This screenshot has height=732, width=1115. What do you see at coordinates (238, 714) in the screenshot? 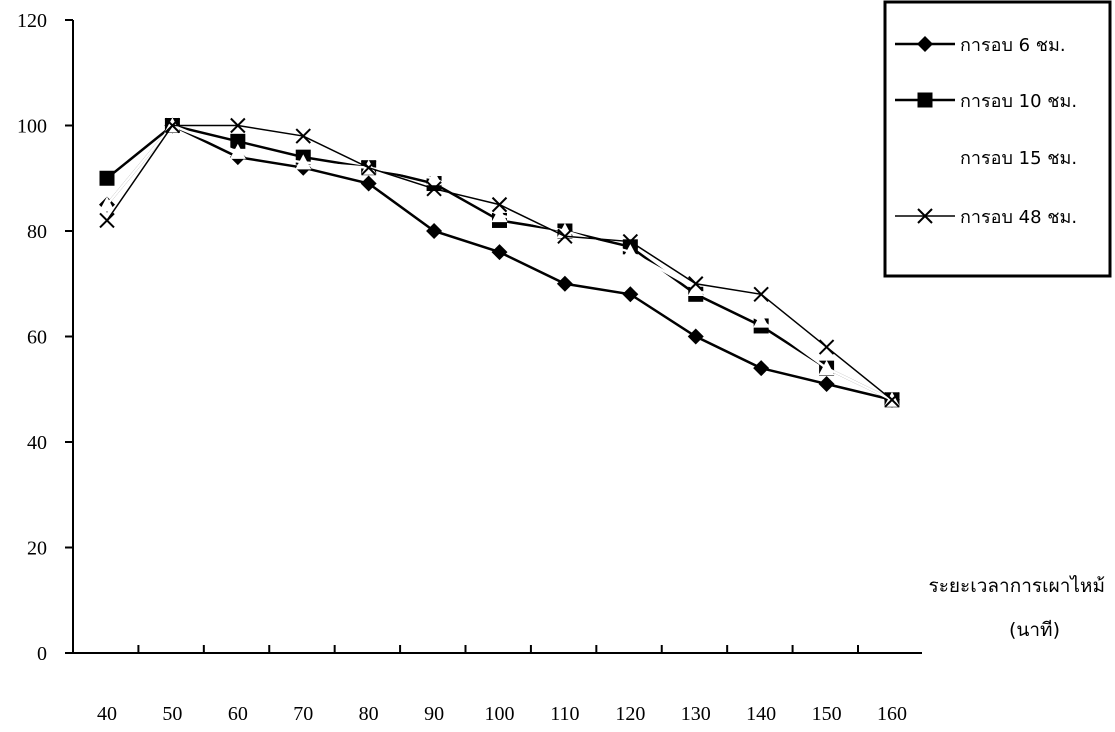
I see `x-tick-label: 60` at bounding box center [238, 714].